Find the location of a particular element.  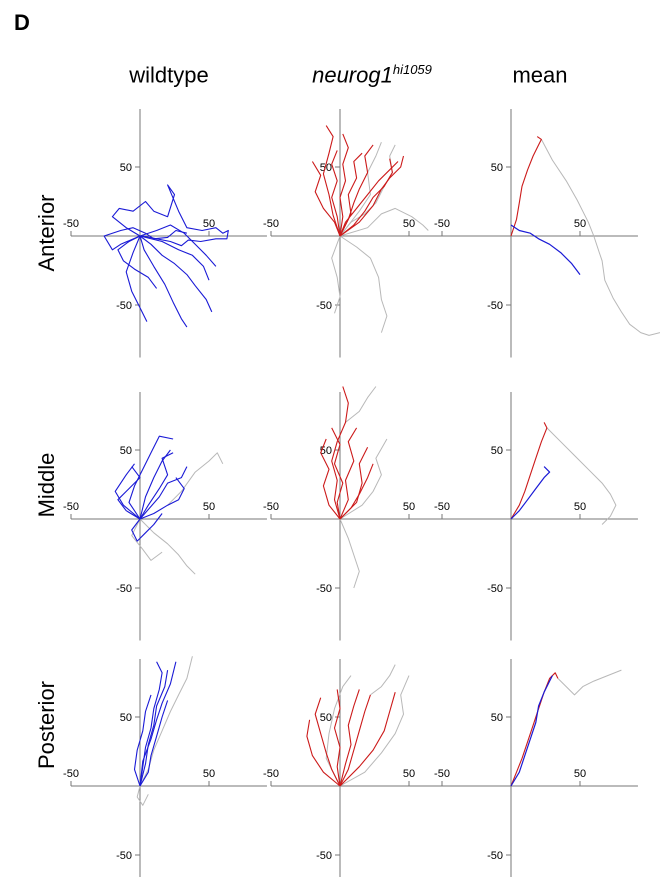

column-title-mean: mean is located at coordinates (540, 75).